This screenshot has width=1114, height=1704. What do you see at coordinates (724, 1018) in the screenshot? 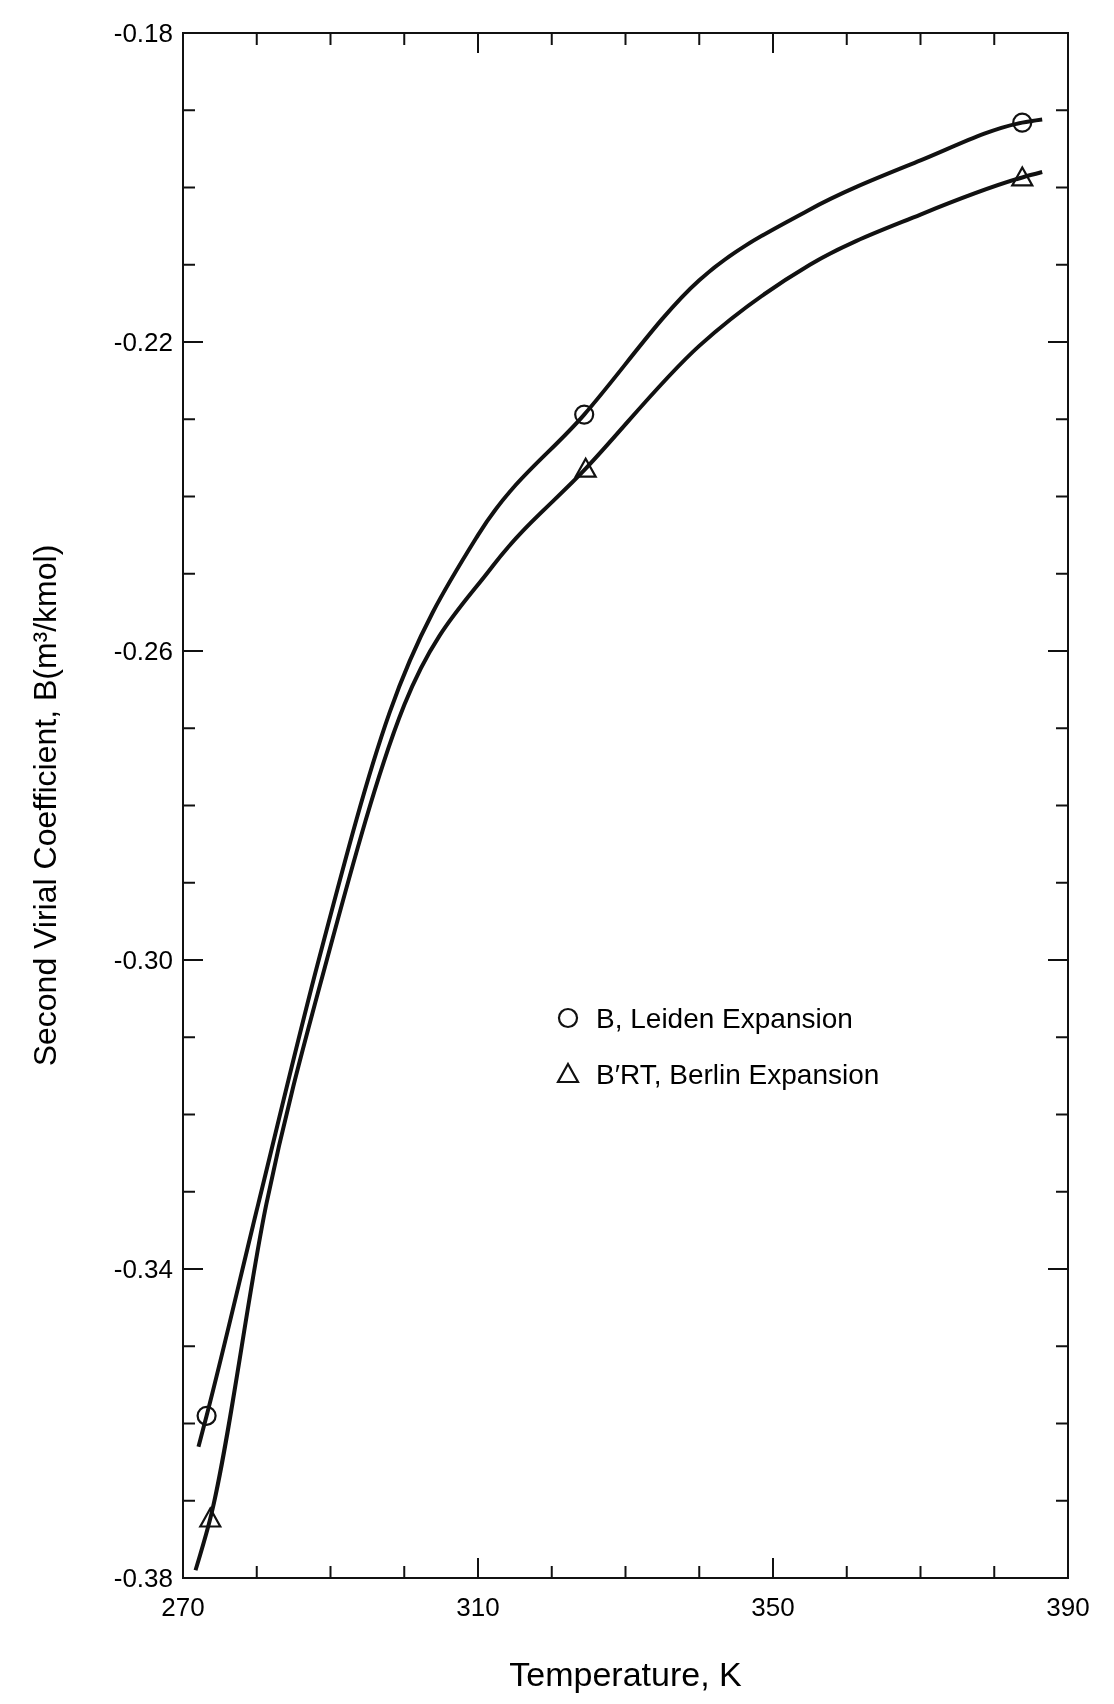
I see `legend-label: B, Leiden Expansion` at bounding box center [724, 1018].